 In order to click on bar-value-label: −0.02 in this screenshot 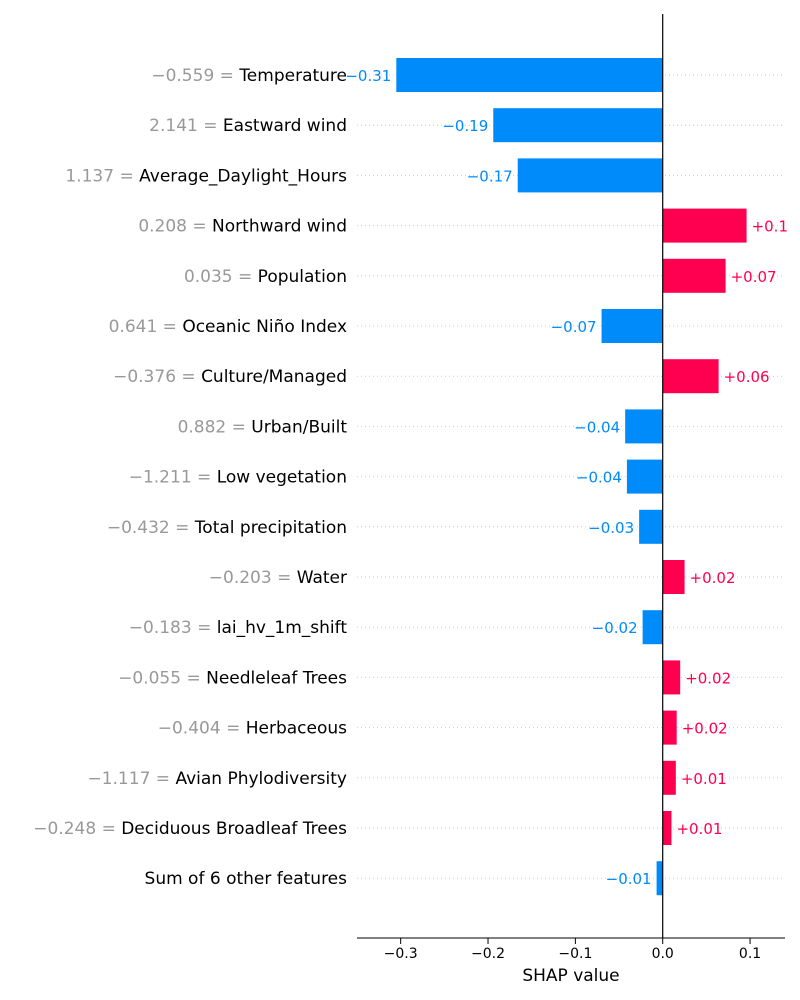, I will do `click(615, 628)`.